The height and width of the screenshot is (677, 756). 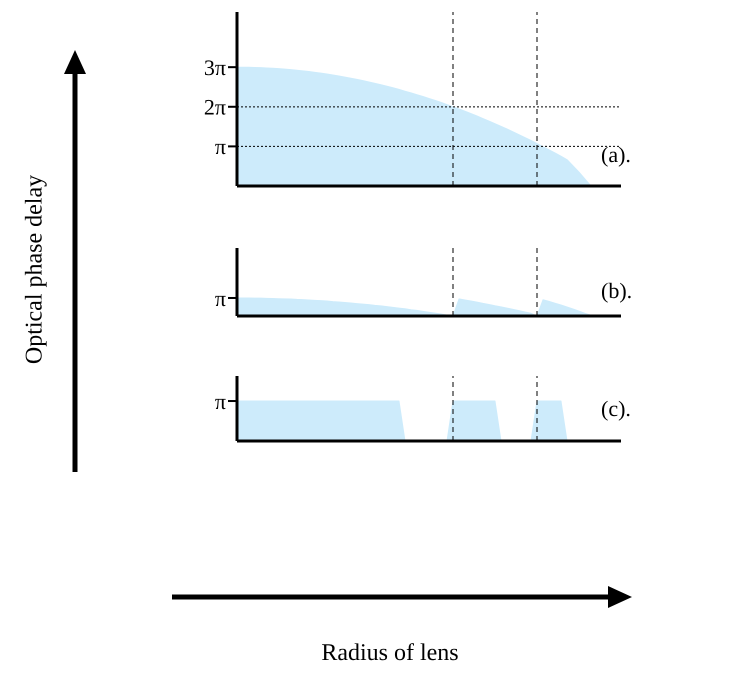 What do you see at coordinates (220, 147) in the screenshot?
I see `y-tick-label: π` at bounding box center [220, 147].